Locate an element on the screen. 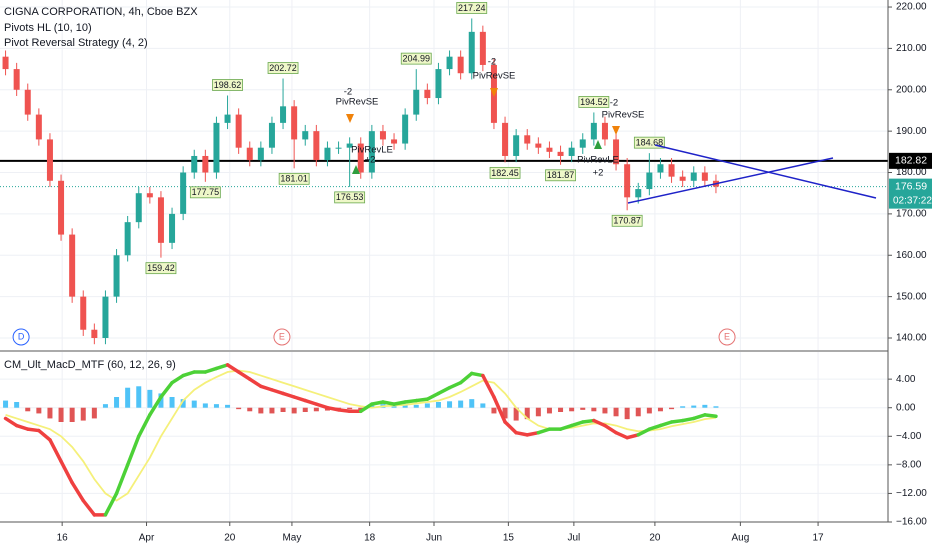 Image resolution: width=932 pixels, height=550 pixels. x-tick-label: 15 is located at coordinates (509, 538).